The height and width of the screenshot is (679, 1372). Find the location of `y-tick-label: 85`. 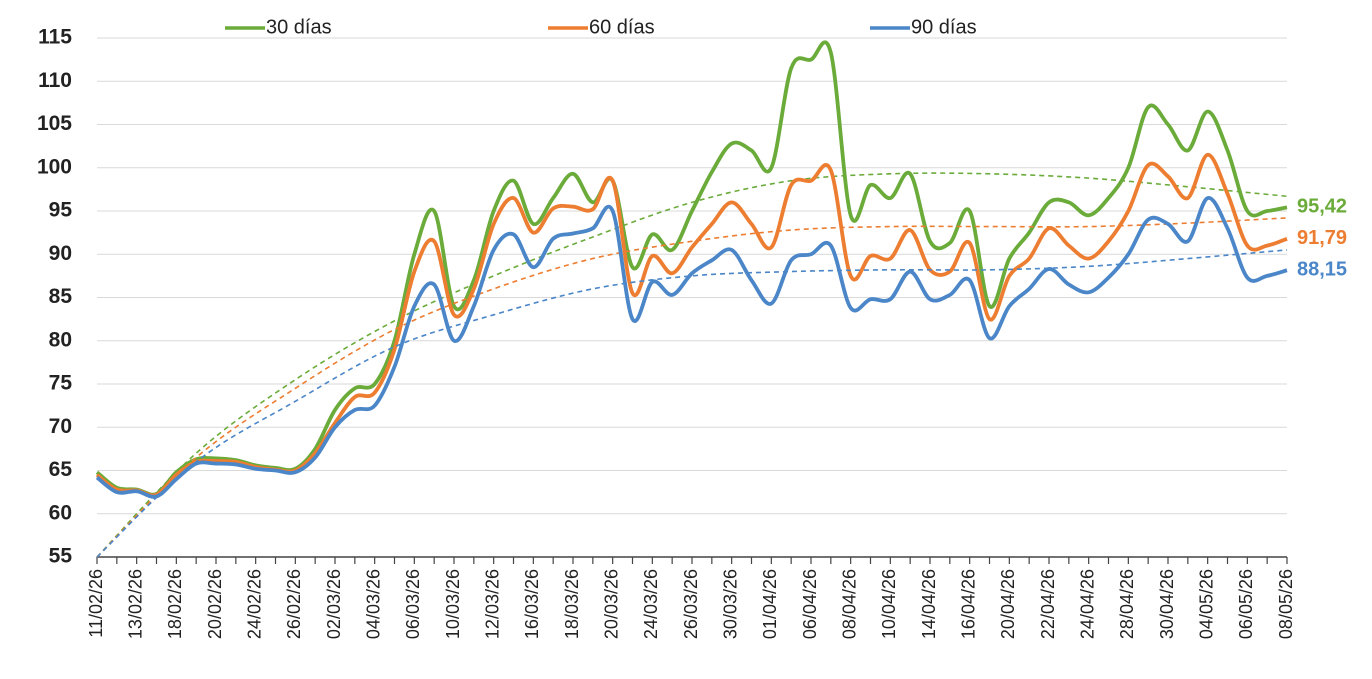

y-tick-label: 85 is located at coordinates (61, 296).